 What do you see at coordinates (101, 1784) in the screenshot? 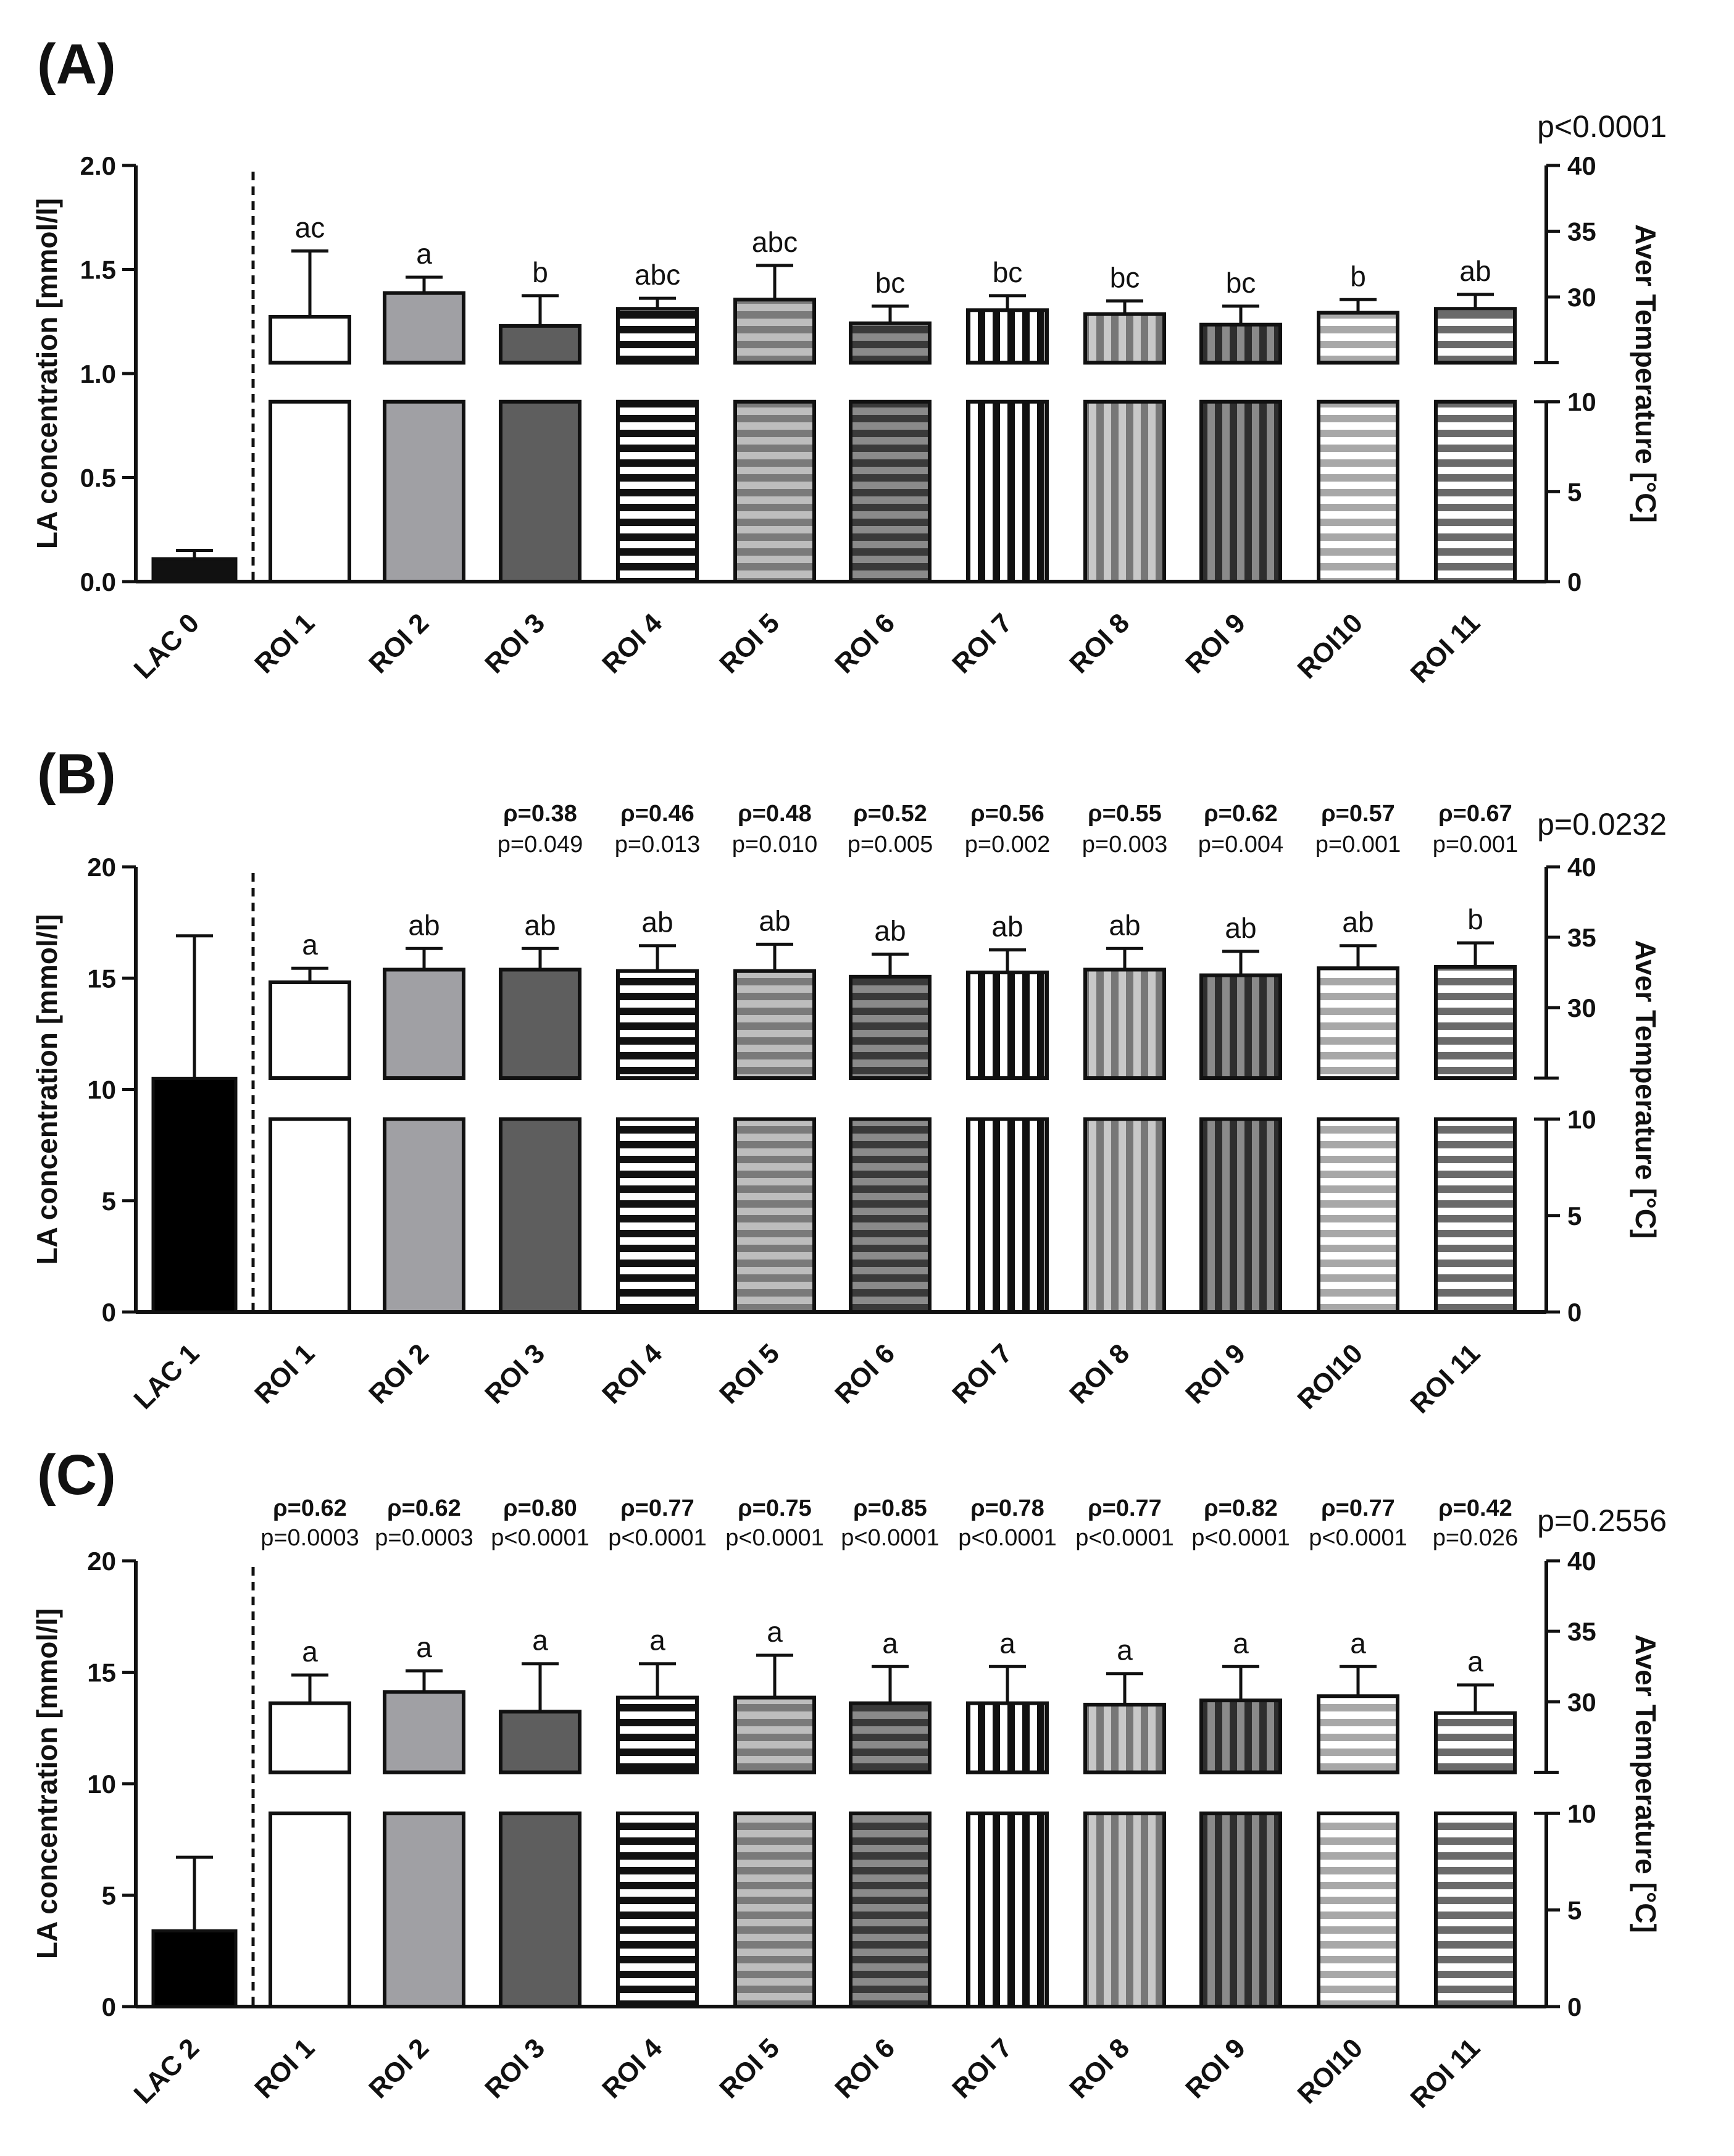
I see `left-tick-label: 10` at bounding box center [101, 1784].